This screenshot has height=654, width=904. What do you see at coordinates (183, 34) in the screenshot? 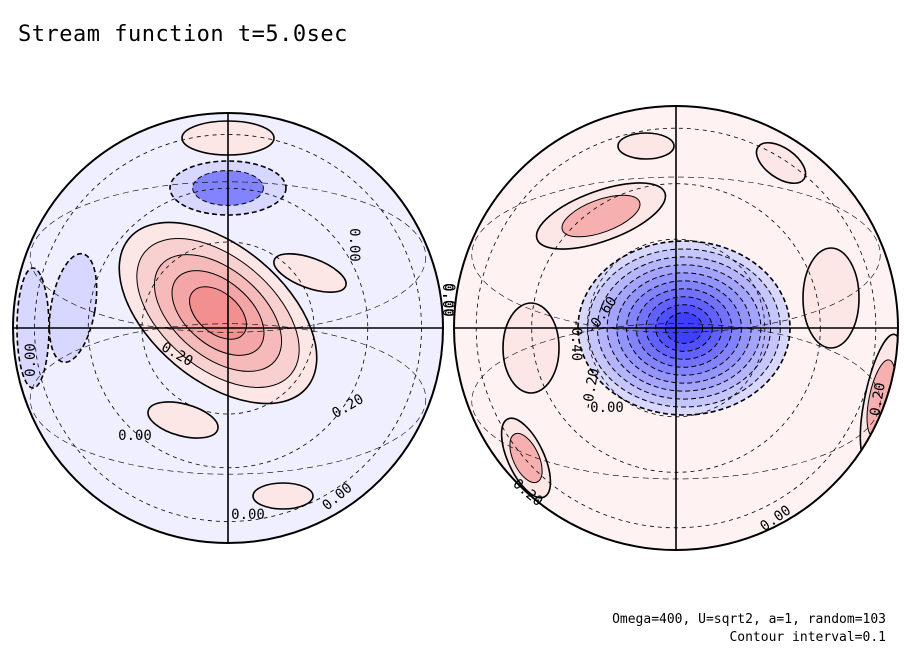
I see `chart-title: Stream function t=5.0sec` at bounding box center [183, 34].